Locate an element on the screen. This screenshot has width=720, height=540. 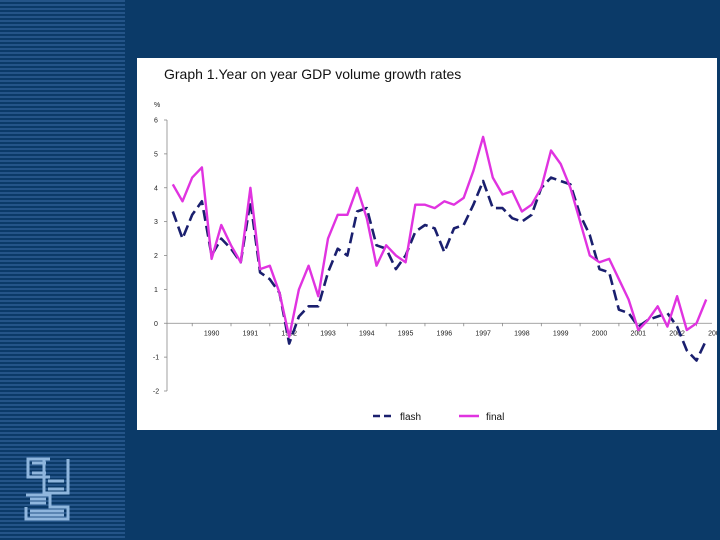
x-tick-label: 1994 is located at coordinates (367, 333).